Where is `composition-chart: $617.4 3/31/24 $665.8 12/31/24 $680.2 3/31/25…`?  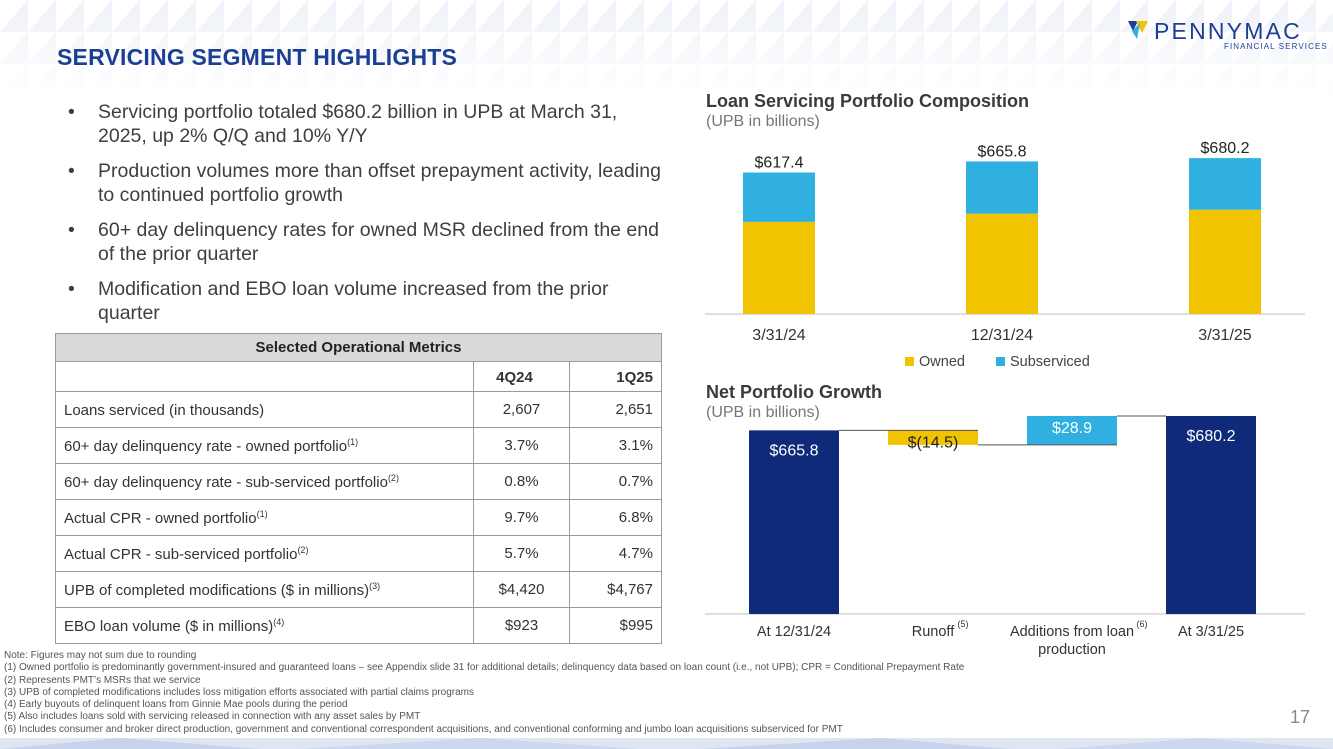 composition-chart: $617.4 3/31/24 $665.8 12/31/24 $680.2 3/31/25… is located at coordinates (1005, 255).